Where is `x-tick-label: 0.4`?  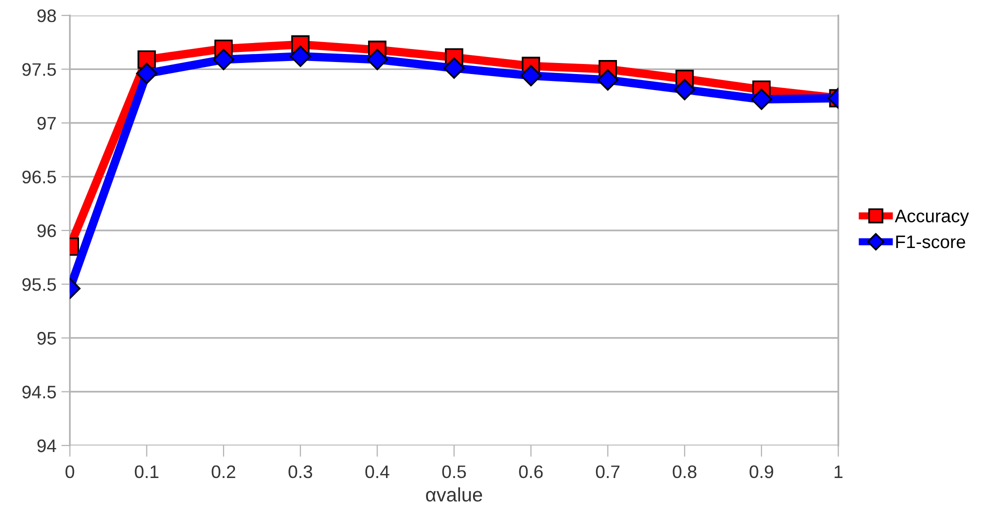 x-tick-label: 0.4 is located at coordinates (377, 471).